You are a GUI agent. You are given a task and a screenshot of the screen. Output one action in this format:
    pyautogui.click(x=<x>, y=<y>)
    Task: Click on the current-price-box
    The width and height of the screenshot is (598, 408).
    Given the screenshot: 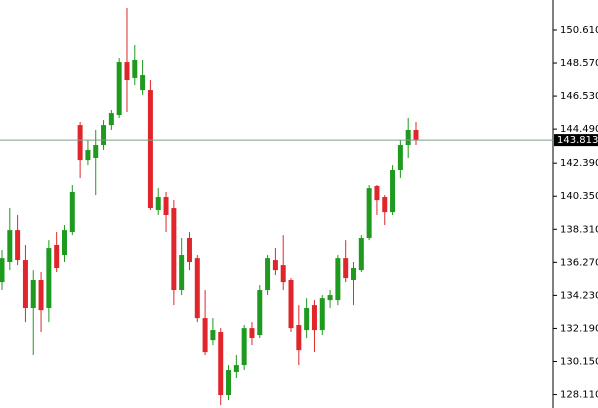 What is the action you would take?
    pyautogui.click(x=576, y=140)
    